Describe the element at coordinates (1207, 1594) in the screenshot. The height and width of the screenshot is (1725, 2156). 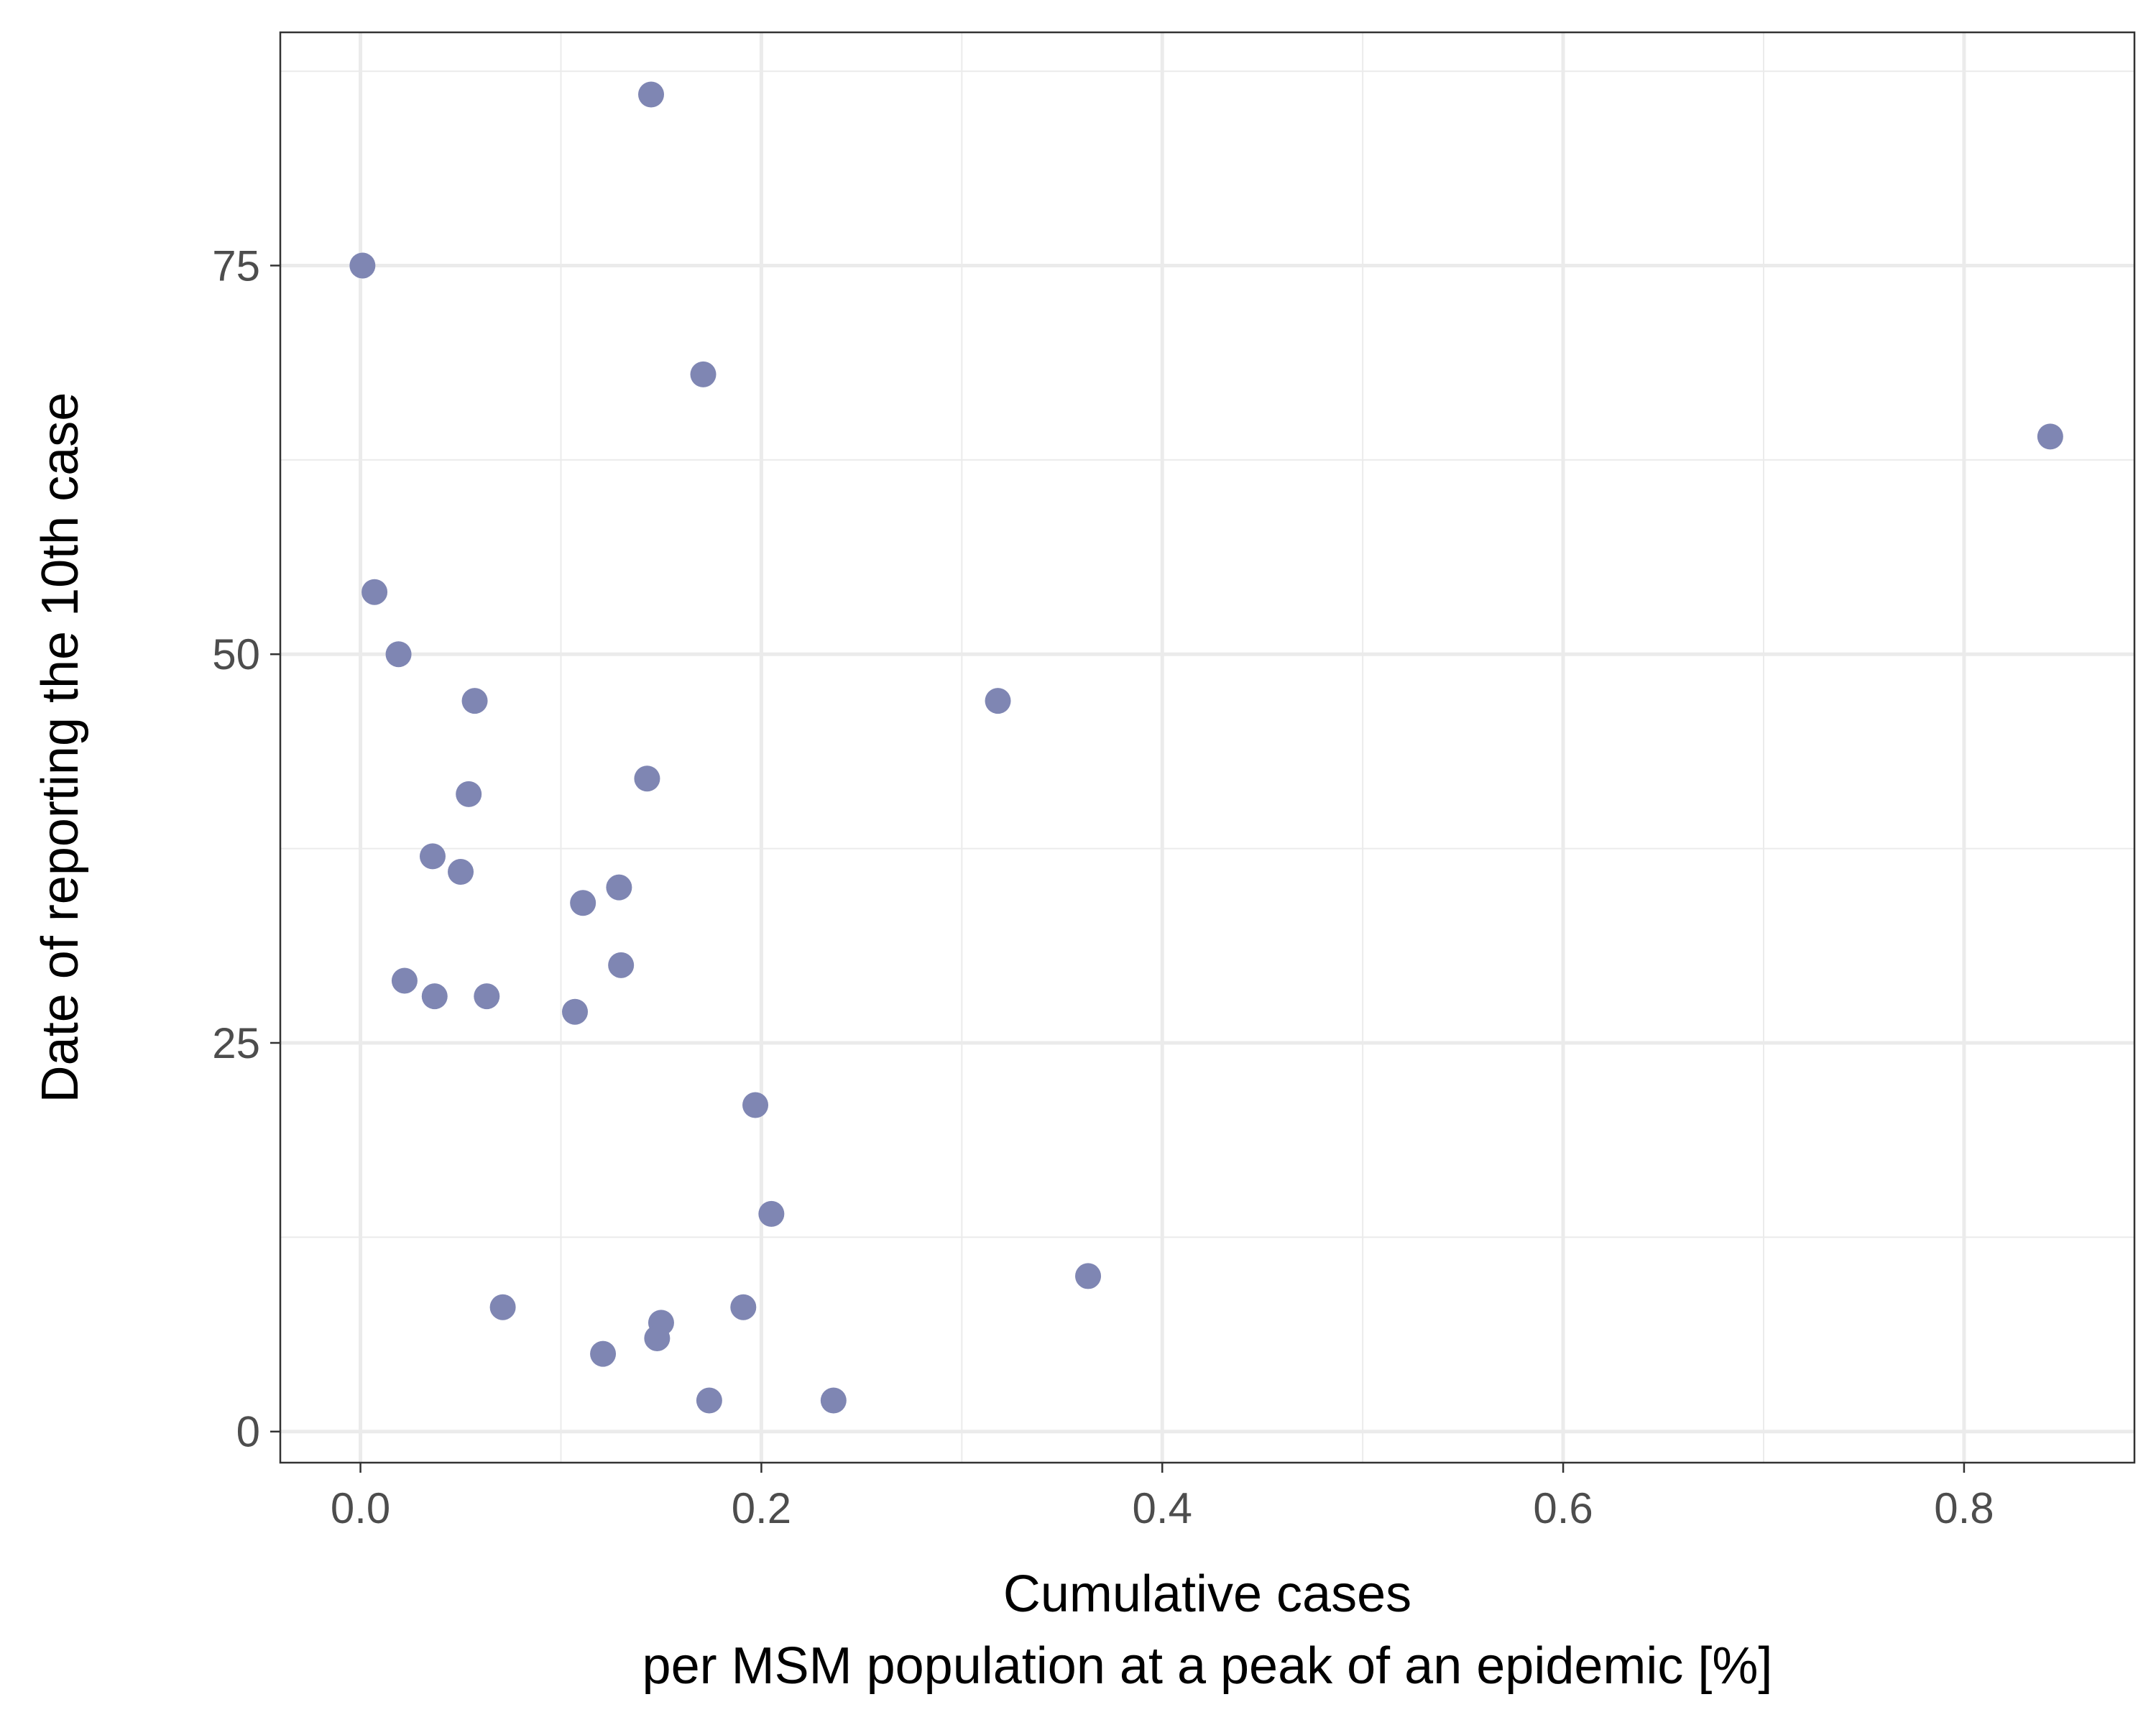
I see `x-axis-title-line-1: Cumulative cases` at that location.